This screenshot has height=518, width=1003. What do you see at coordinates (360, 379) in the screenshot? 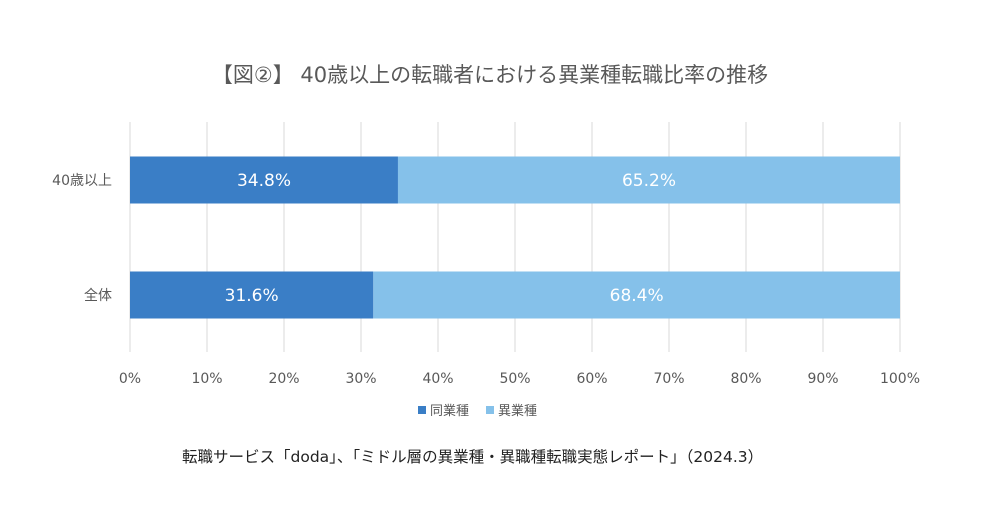
I see `x-tick-label: 30%` at bounding box center [360, 379].